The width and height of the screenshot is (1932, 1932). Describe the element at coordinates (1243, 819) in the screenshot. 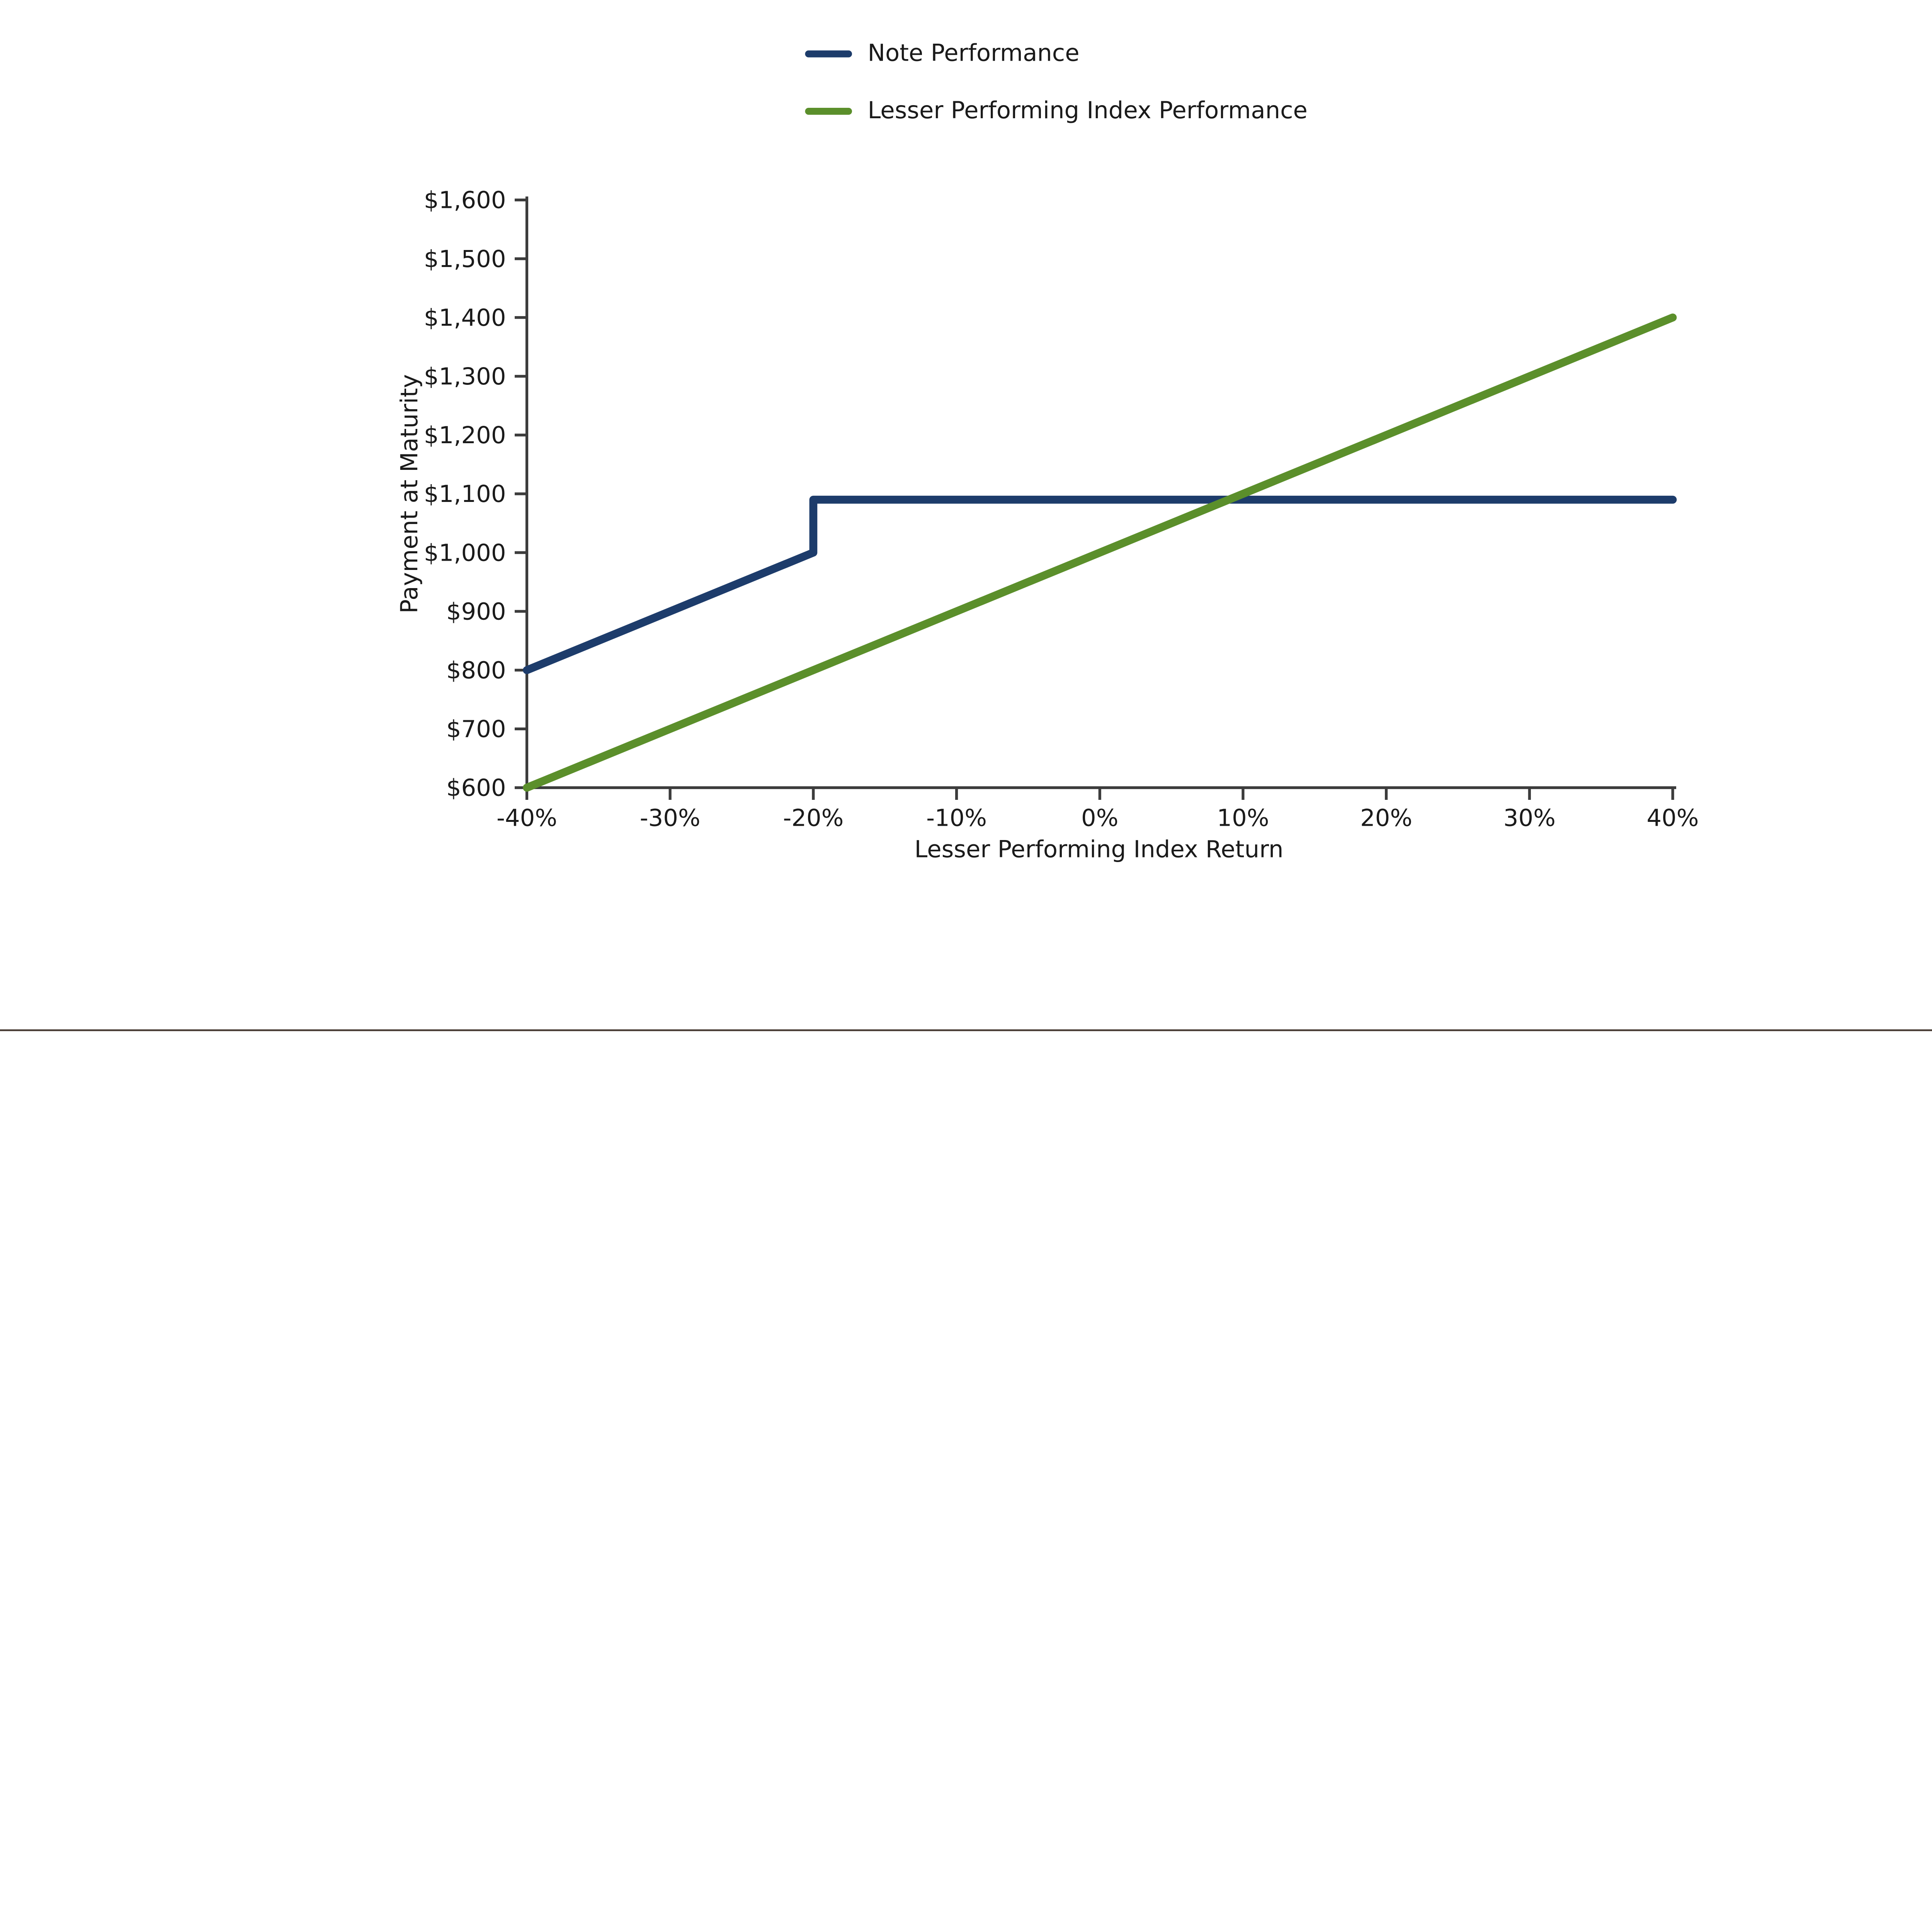

I see `x-tick-label: 10%` at that location.